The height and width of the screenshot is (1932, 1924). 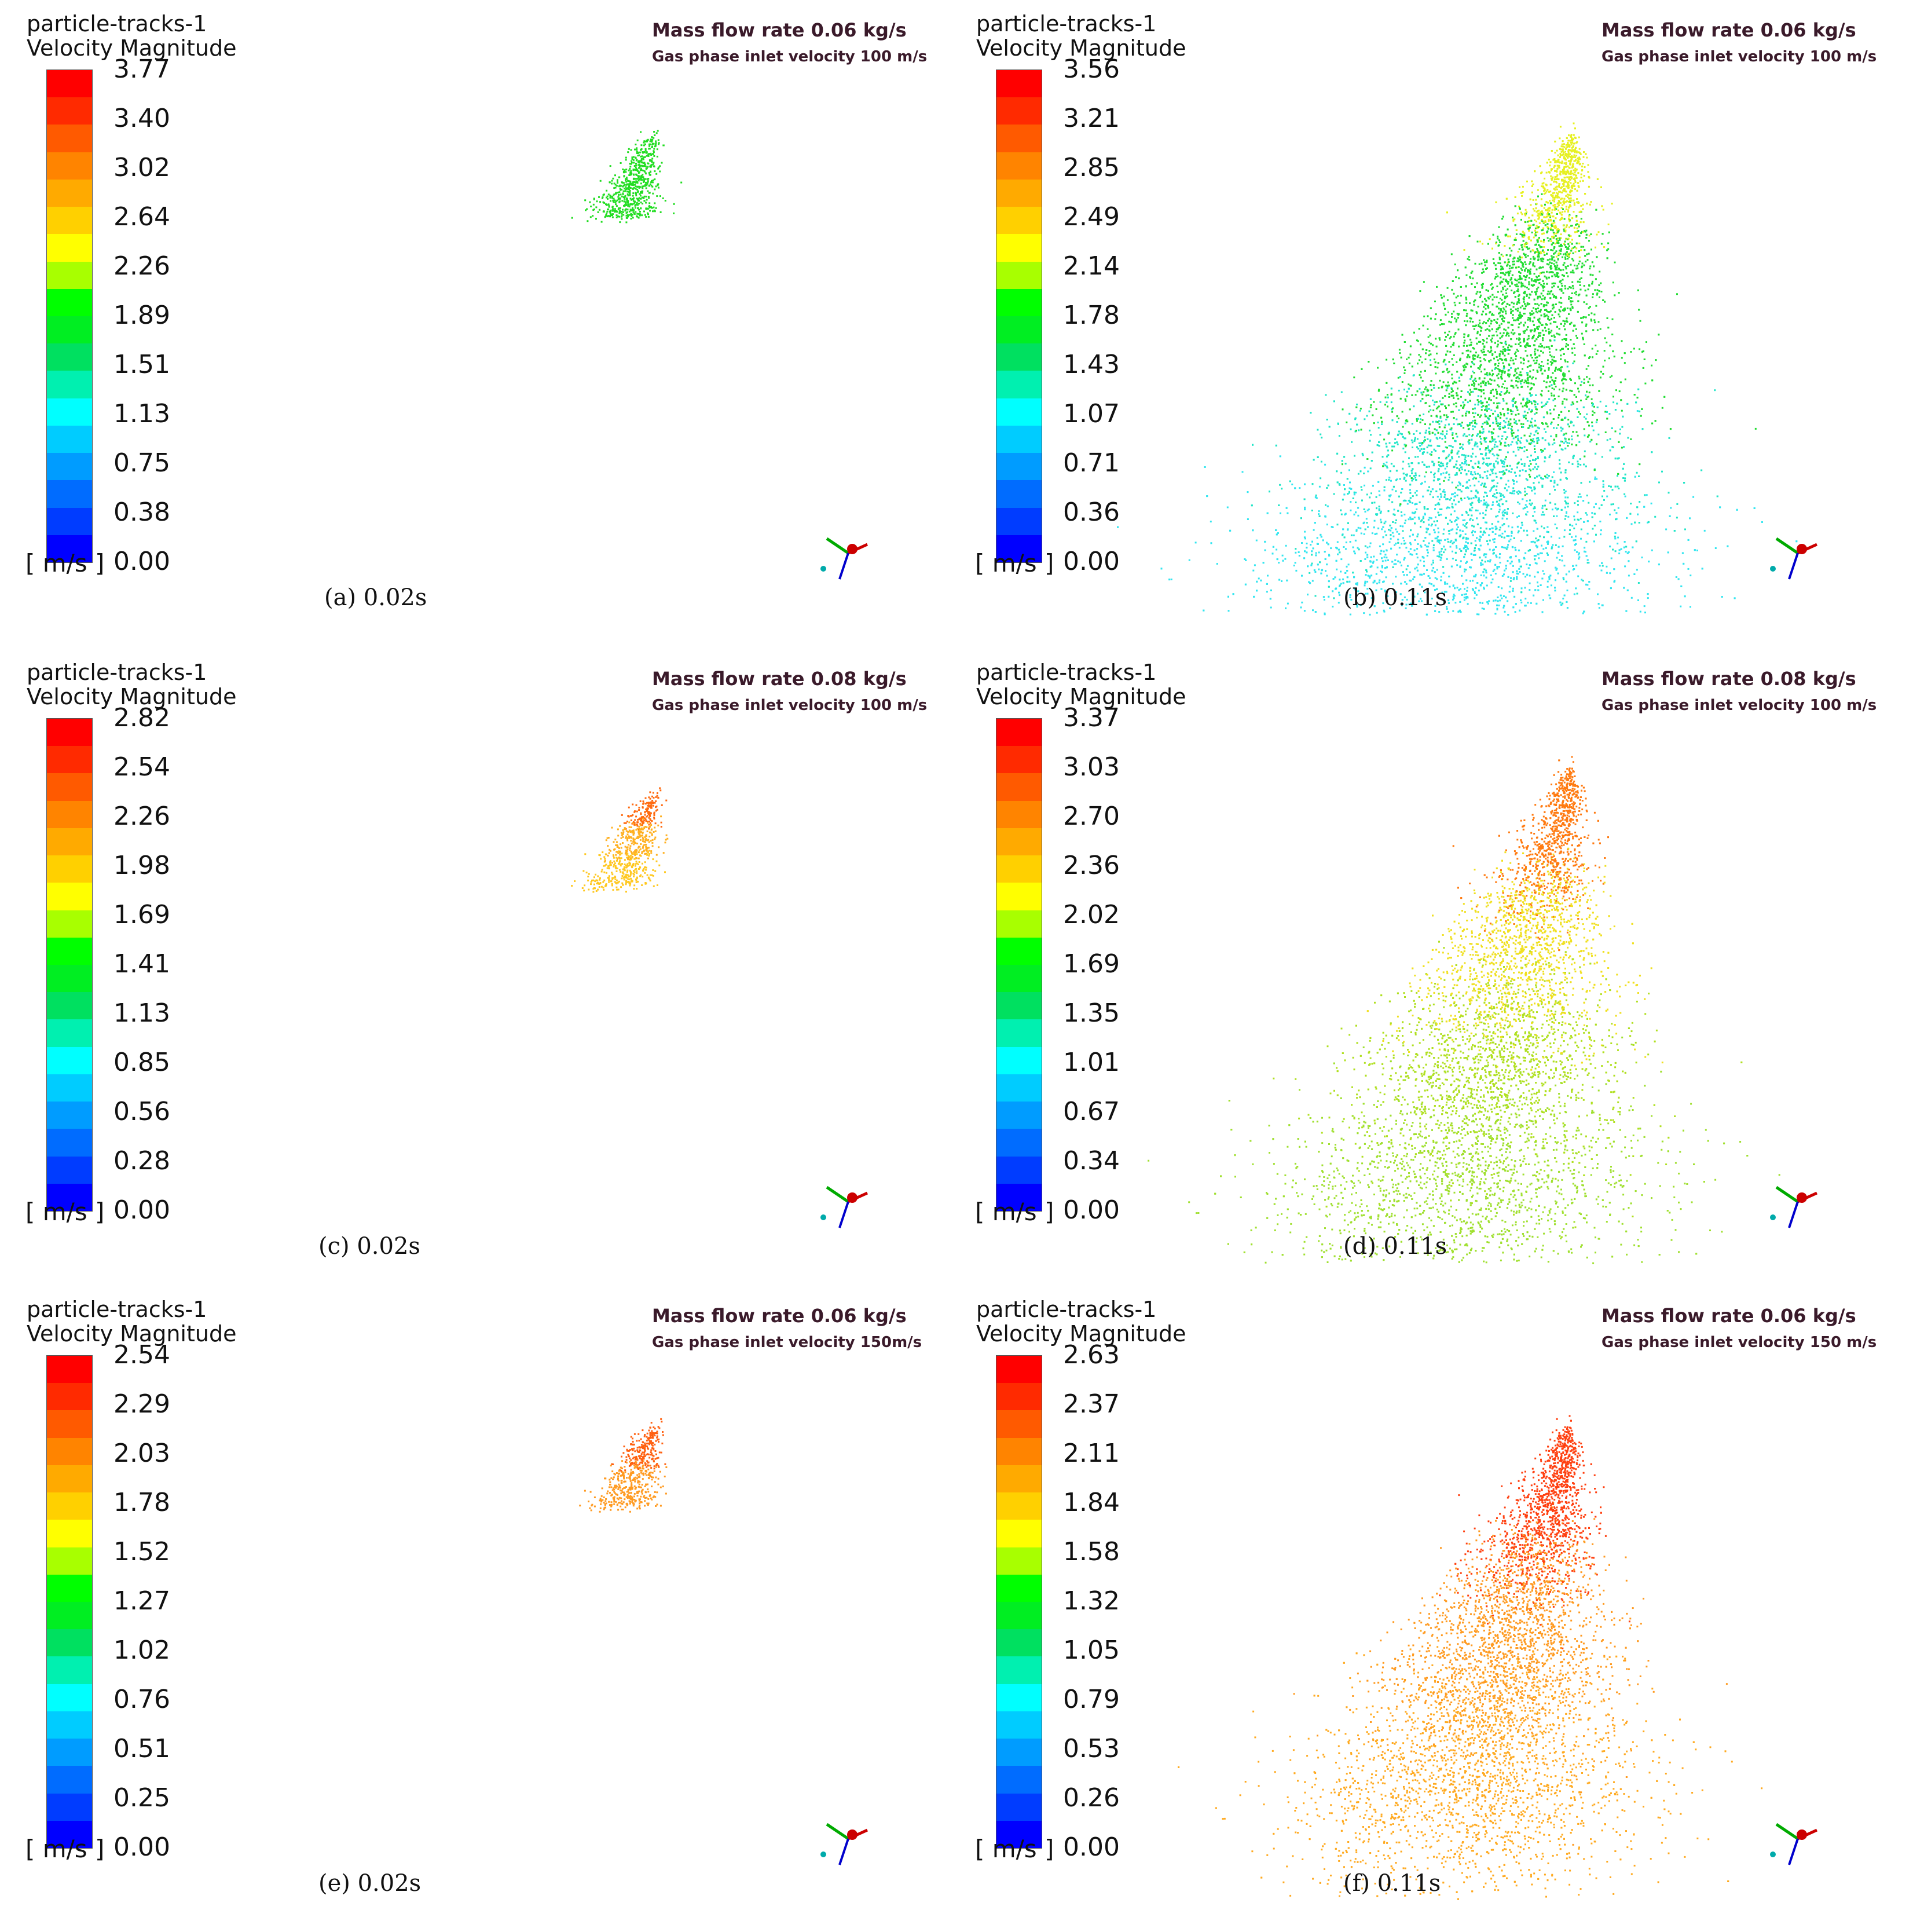 I want to click on colorbar-tick-label: 1.89, so click(x=141, y=315).